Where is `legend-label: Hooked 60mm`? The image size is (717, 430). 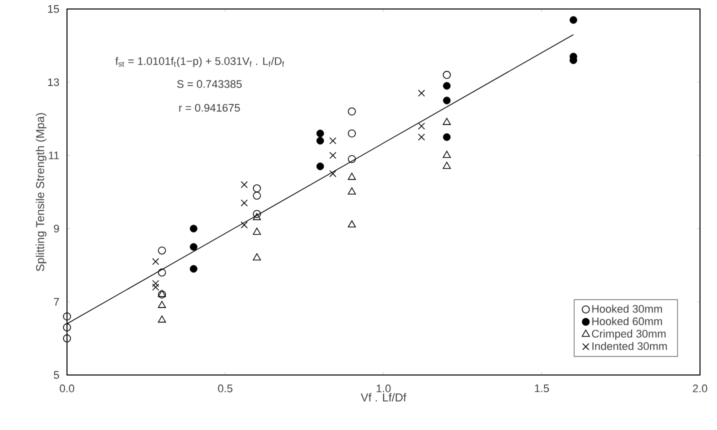
legend-label: Hooked 60mm is located at coordinates (627, 321).